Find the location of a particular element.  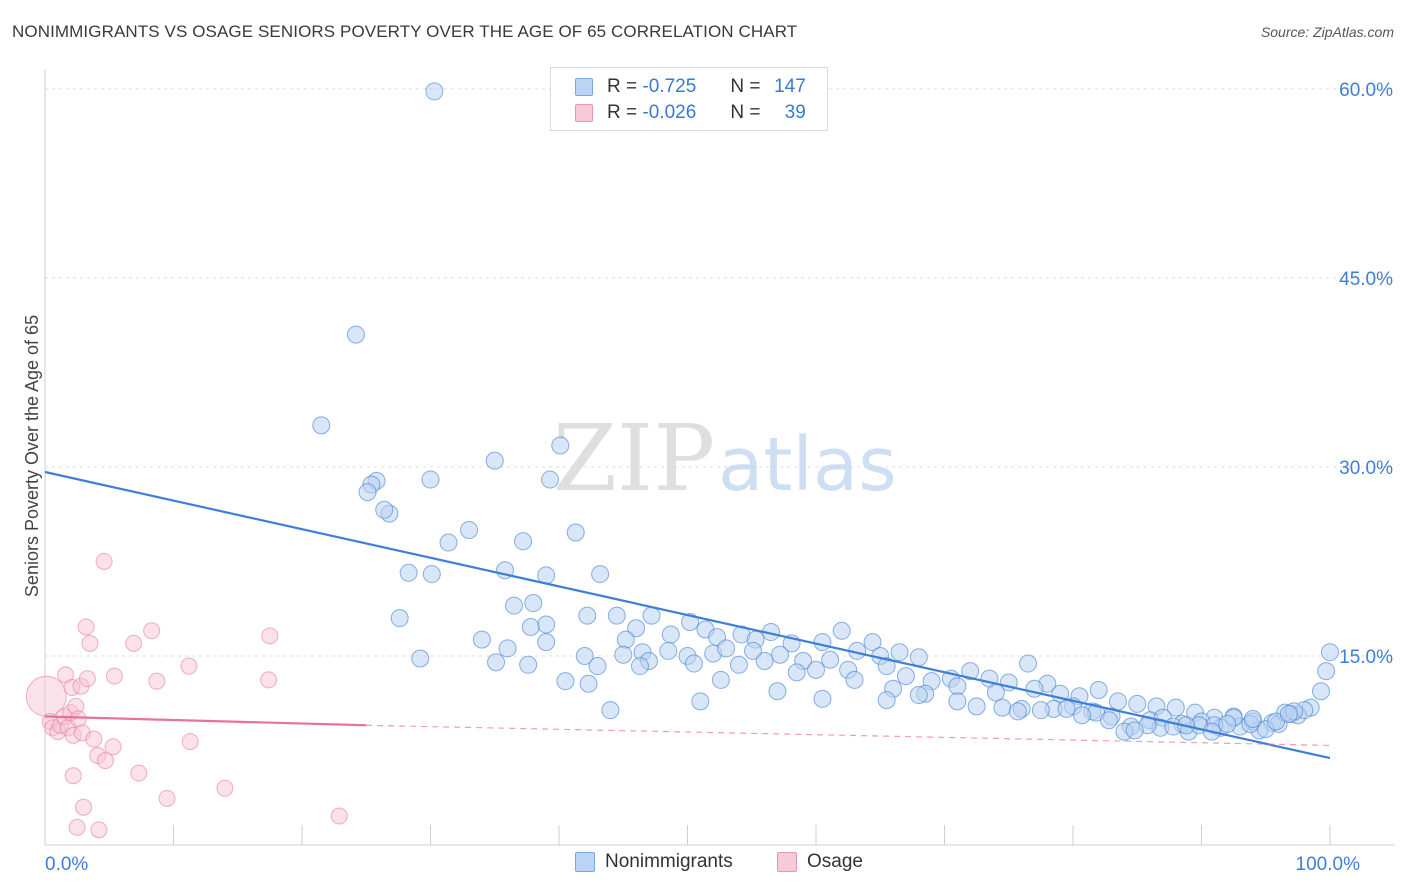

n-value: 39 is located at coordinates (795, 112).